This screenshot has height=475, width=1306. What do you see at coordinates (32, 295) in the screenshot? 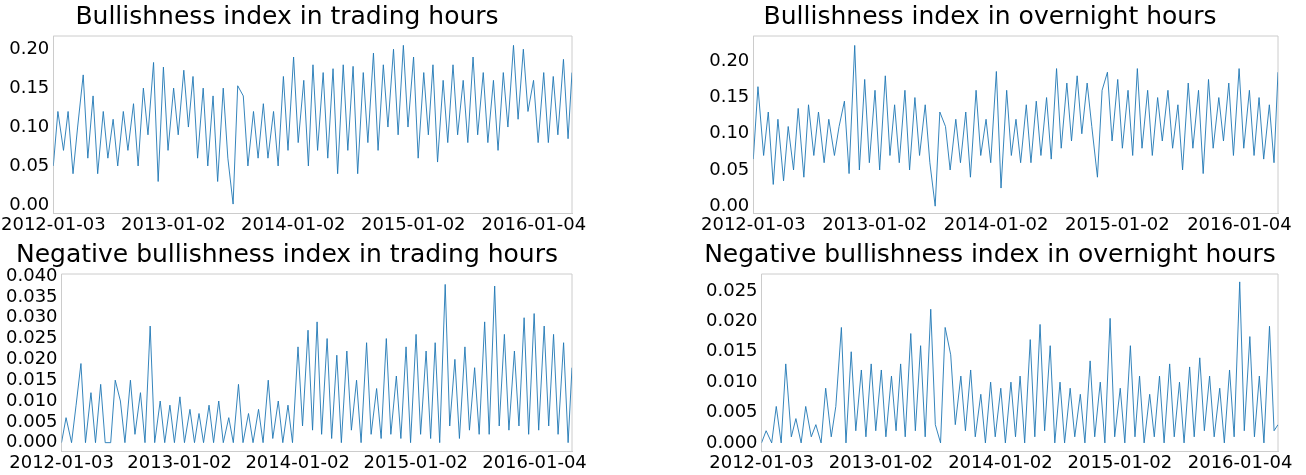
I see `y-tick-label: 0.035` at bounding box center [32, 295].